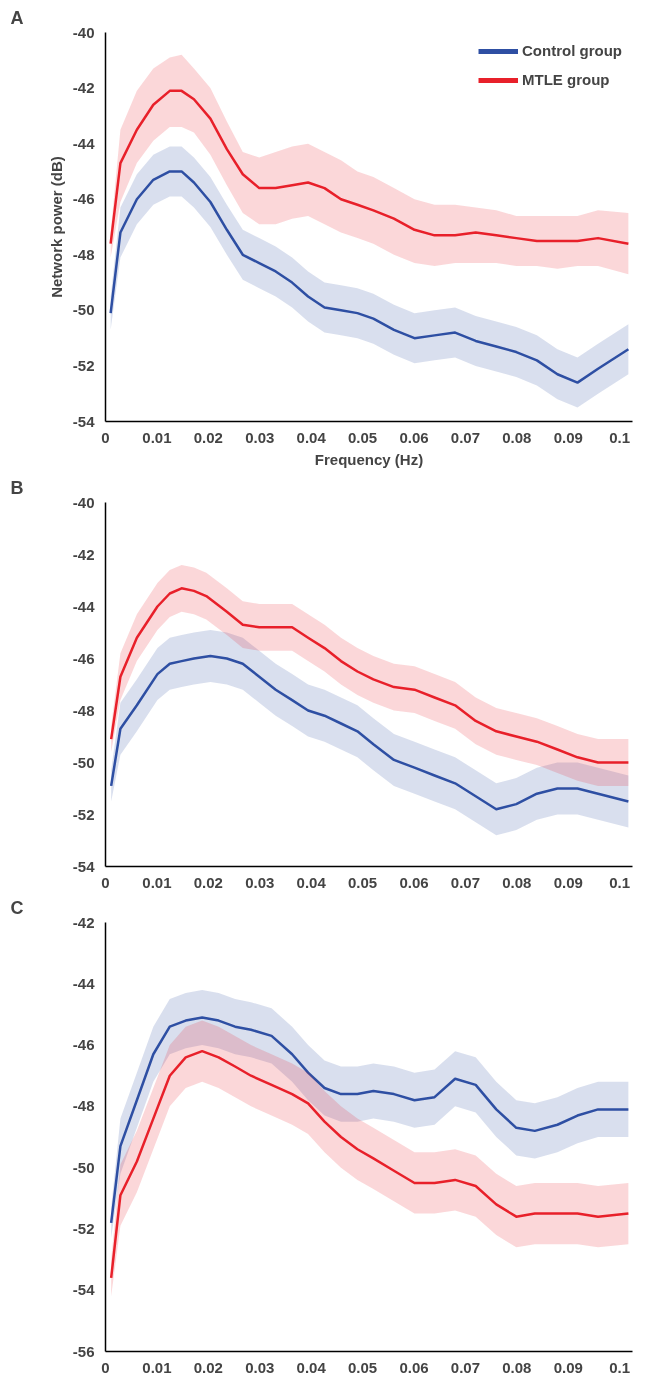 This screenshot has width=659, height=1382. I want to click on chart-title: A, so click(17, 17).